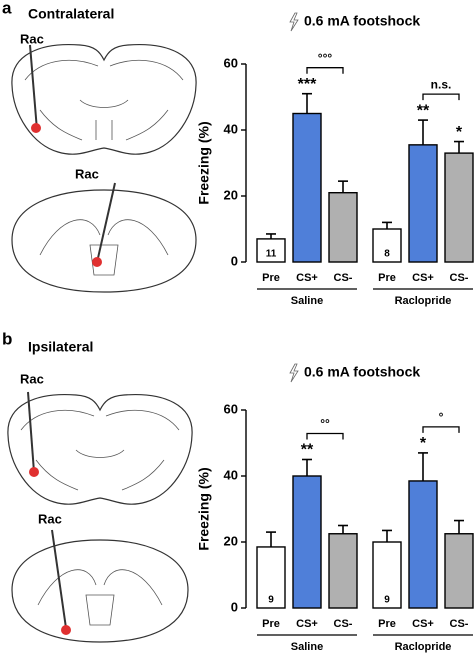 The height and width of the screenshot is (655, 474). What do you see at coordinates (387, 254) in the screenshot?
I see `n-label: 8` at bounding box center [387, 254].